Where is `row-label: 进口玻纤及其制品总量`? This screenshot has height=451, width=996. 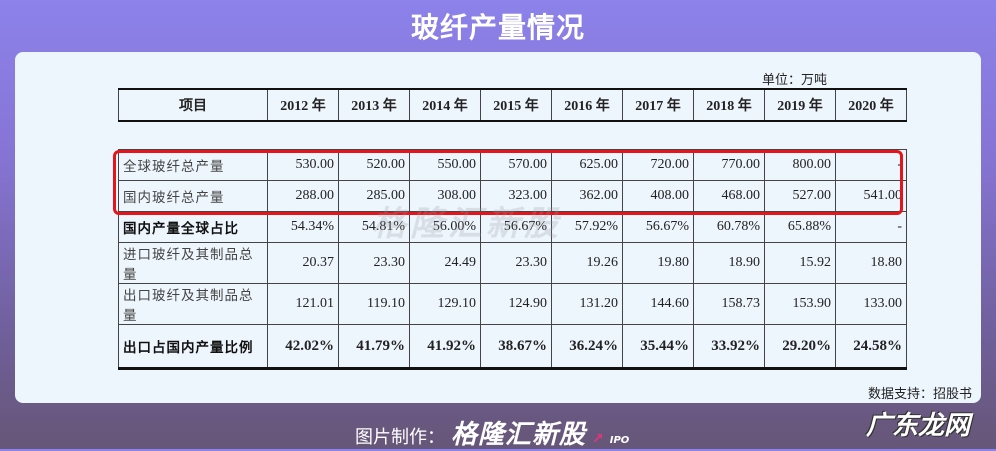 row-label: 进口玻纤及其制品总量 is located at coordinates (193, 263).